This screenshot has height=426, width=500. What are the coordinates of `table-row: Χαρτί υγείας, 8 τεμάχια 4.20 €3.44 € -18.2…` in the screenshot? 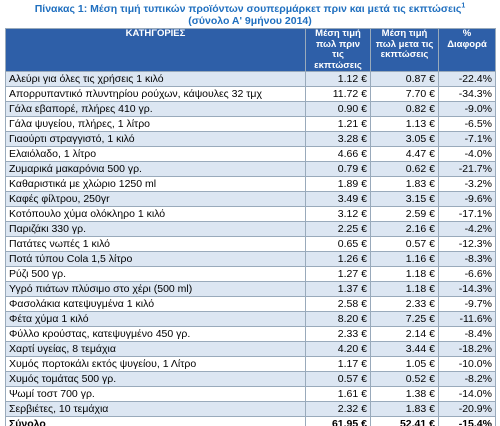 It's located at (250, 349).